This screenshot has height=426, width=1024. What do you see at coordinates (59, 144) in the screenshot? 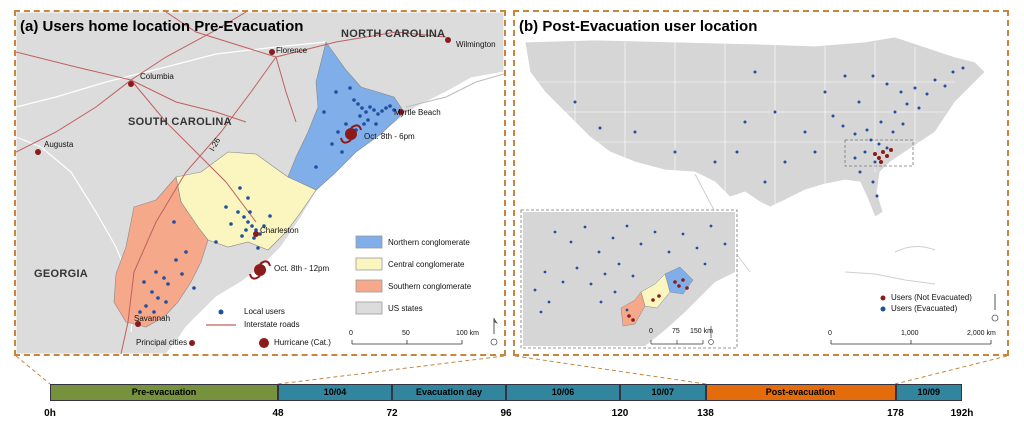
I see `city-label-augusta: Augusta` at bounding box center [59, 144].